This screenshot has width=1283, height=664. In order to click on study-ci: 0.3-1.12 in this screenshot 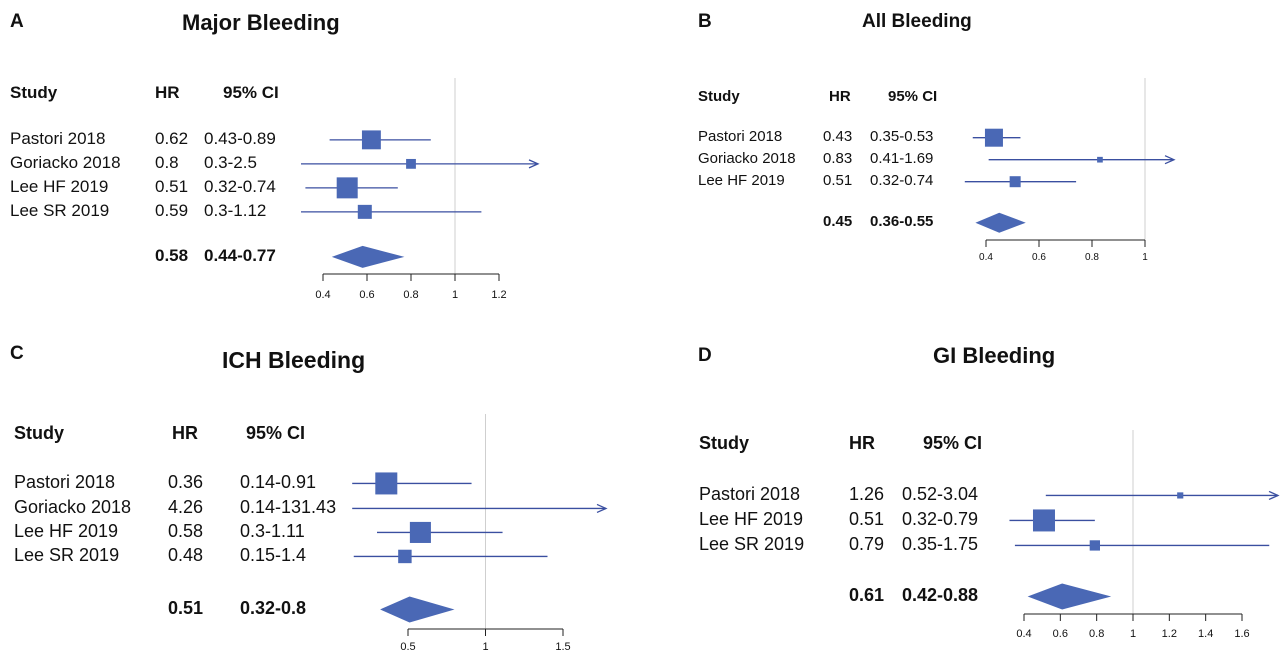, I will do `click(235, 210)`.